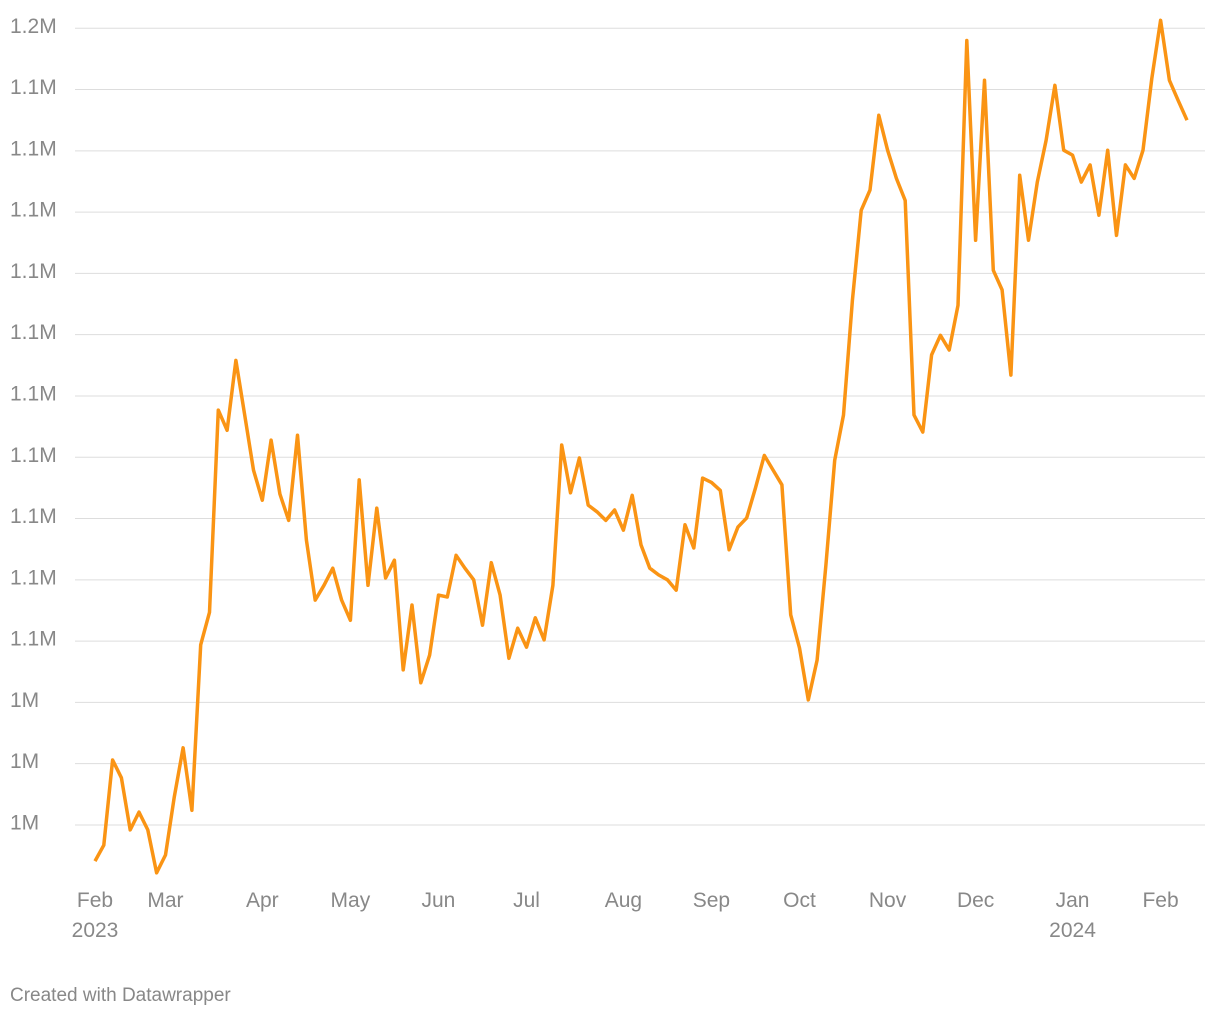  I want to click on x-tick-label: Nov, so click(887, 900).